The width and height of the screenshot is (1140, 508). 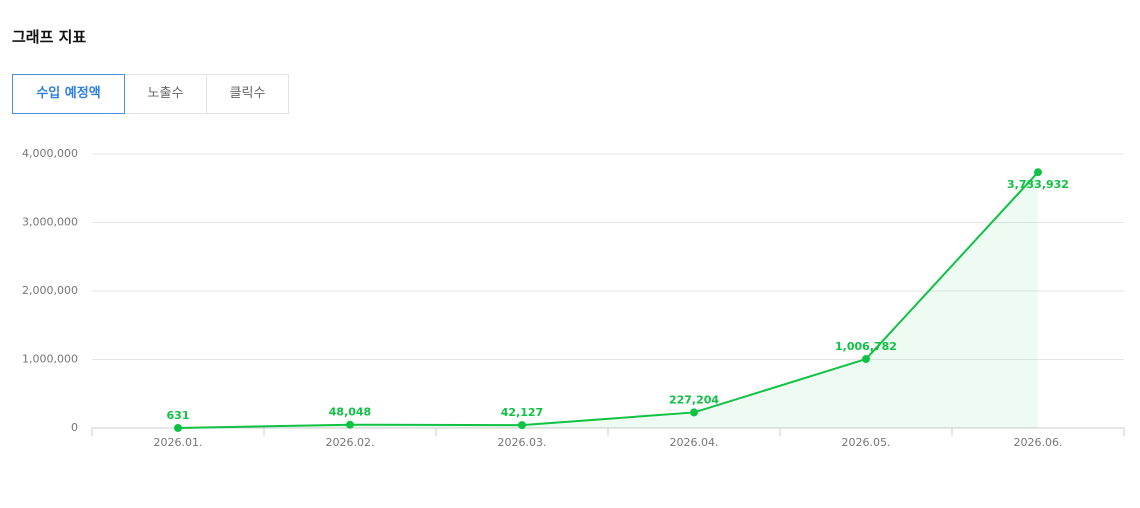 I want to click on data-label: 1,006,782, so click(x=866, y=346).